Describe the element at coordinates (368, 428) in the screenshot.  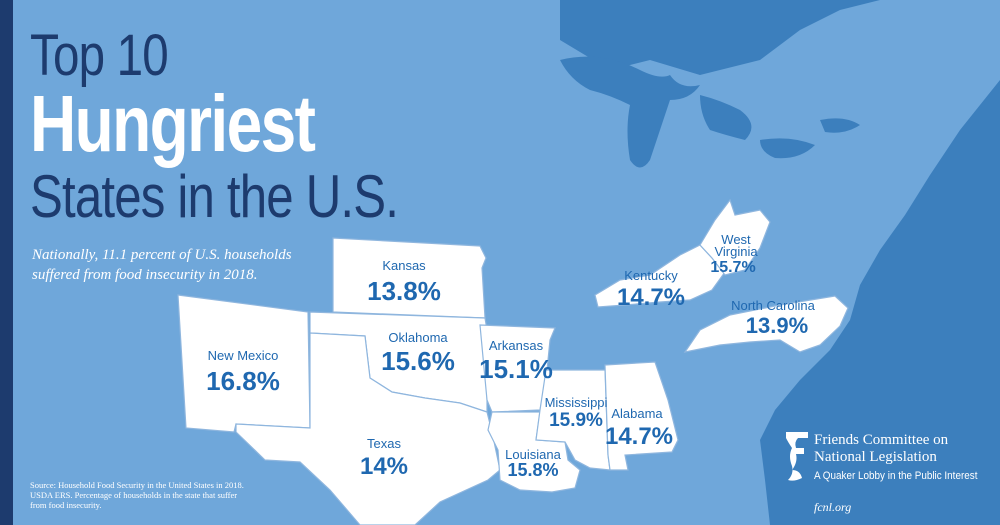
I see `state-shape-texas` at that location.